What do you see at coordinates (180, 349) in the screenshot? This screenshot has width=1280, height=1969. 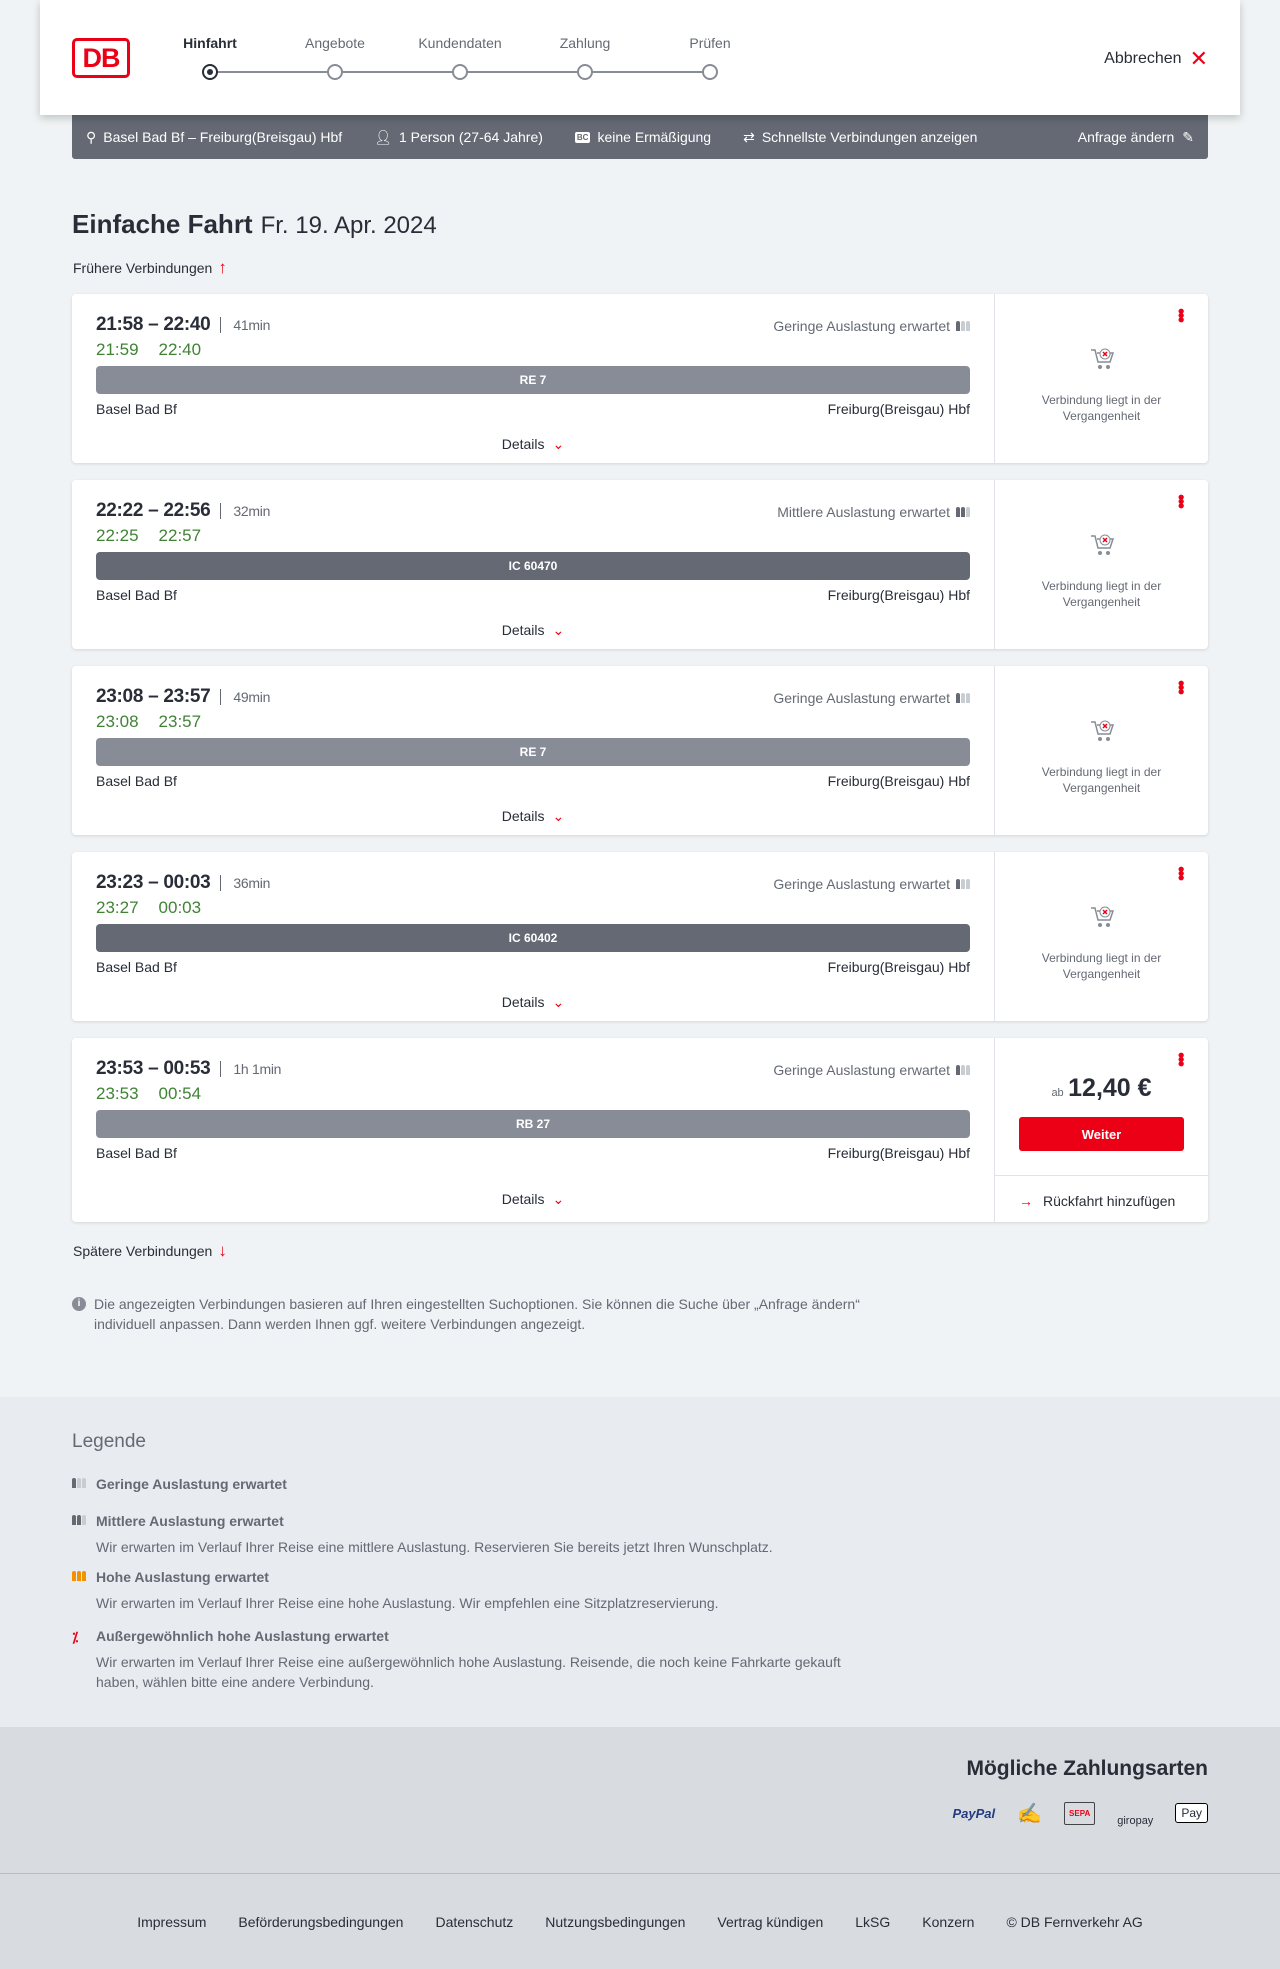 I see `realtime-arrival: 22:40` at bounding box center [180, 349].